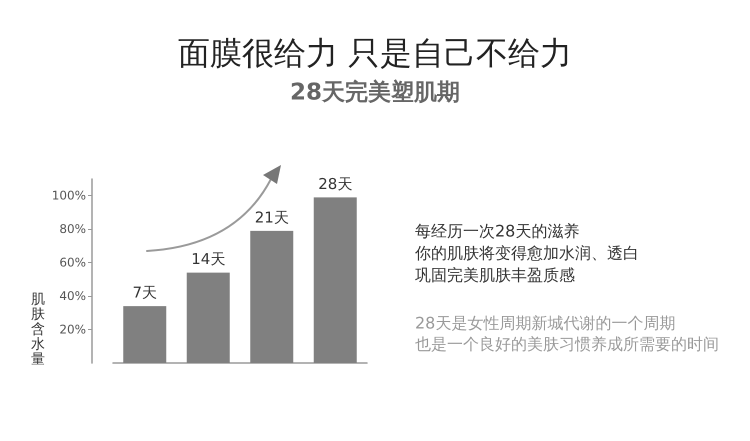  What do you see at coordinates (375, 92) in the screenshot?
I see `chart-subtitle: 28天完美塑肌期` at bounding box center [375, 92].